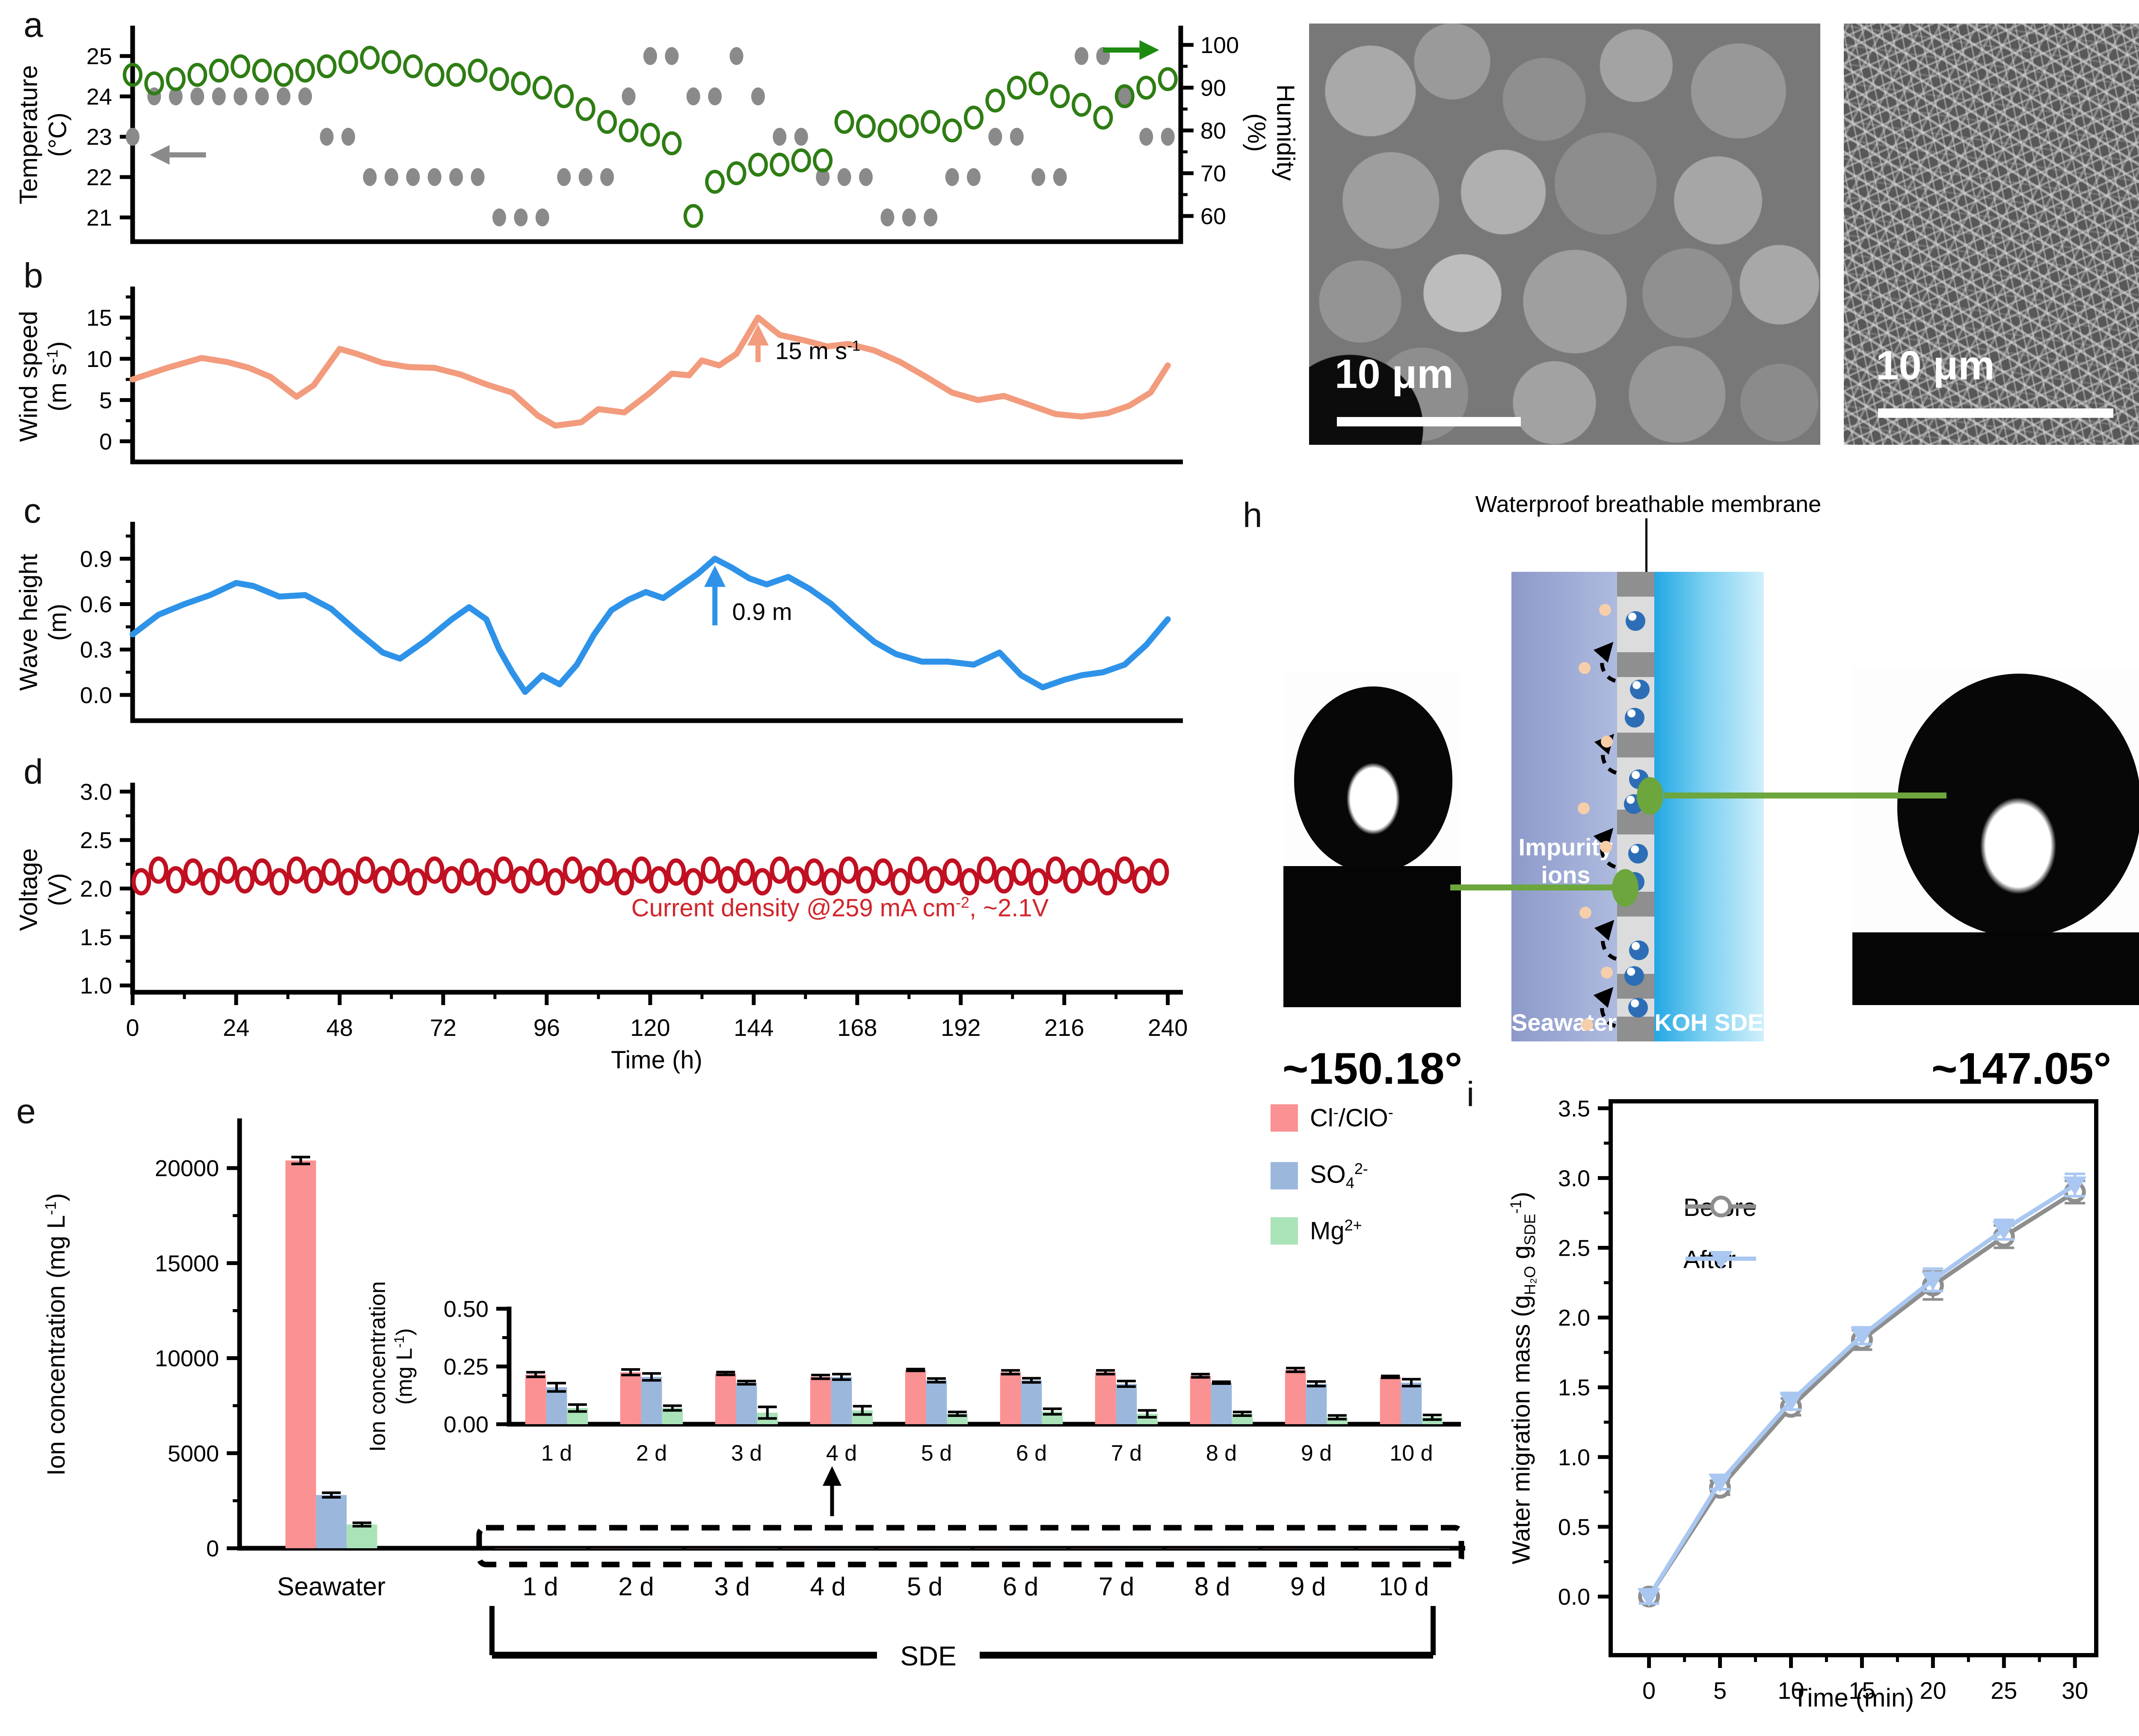  What do you see at coordinates (96, 650) in the screenshot?
I see `svg-text: 0.3` at bounding box center [96, 650].